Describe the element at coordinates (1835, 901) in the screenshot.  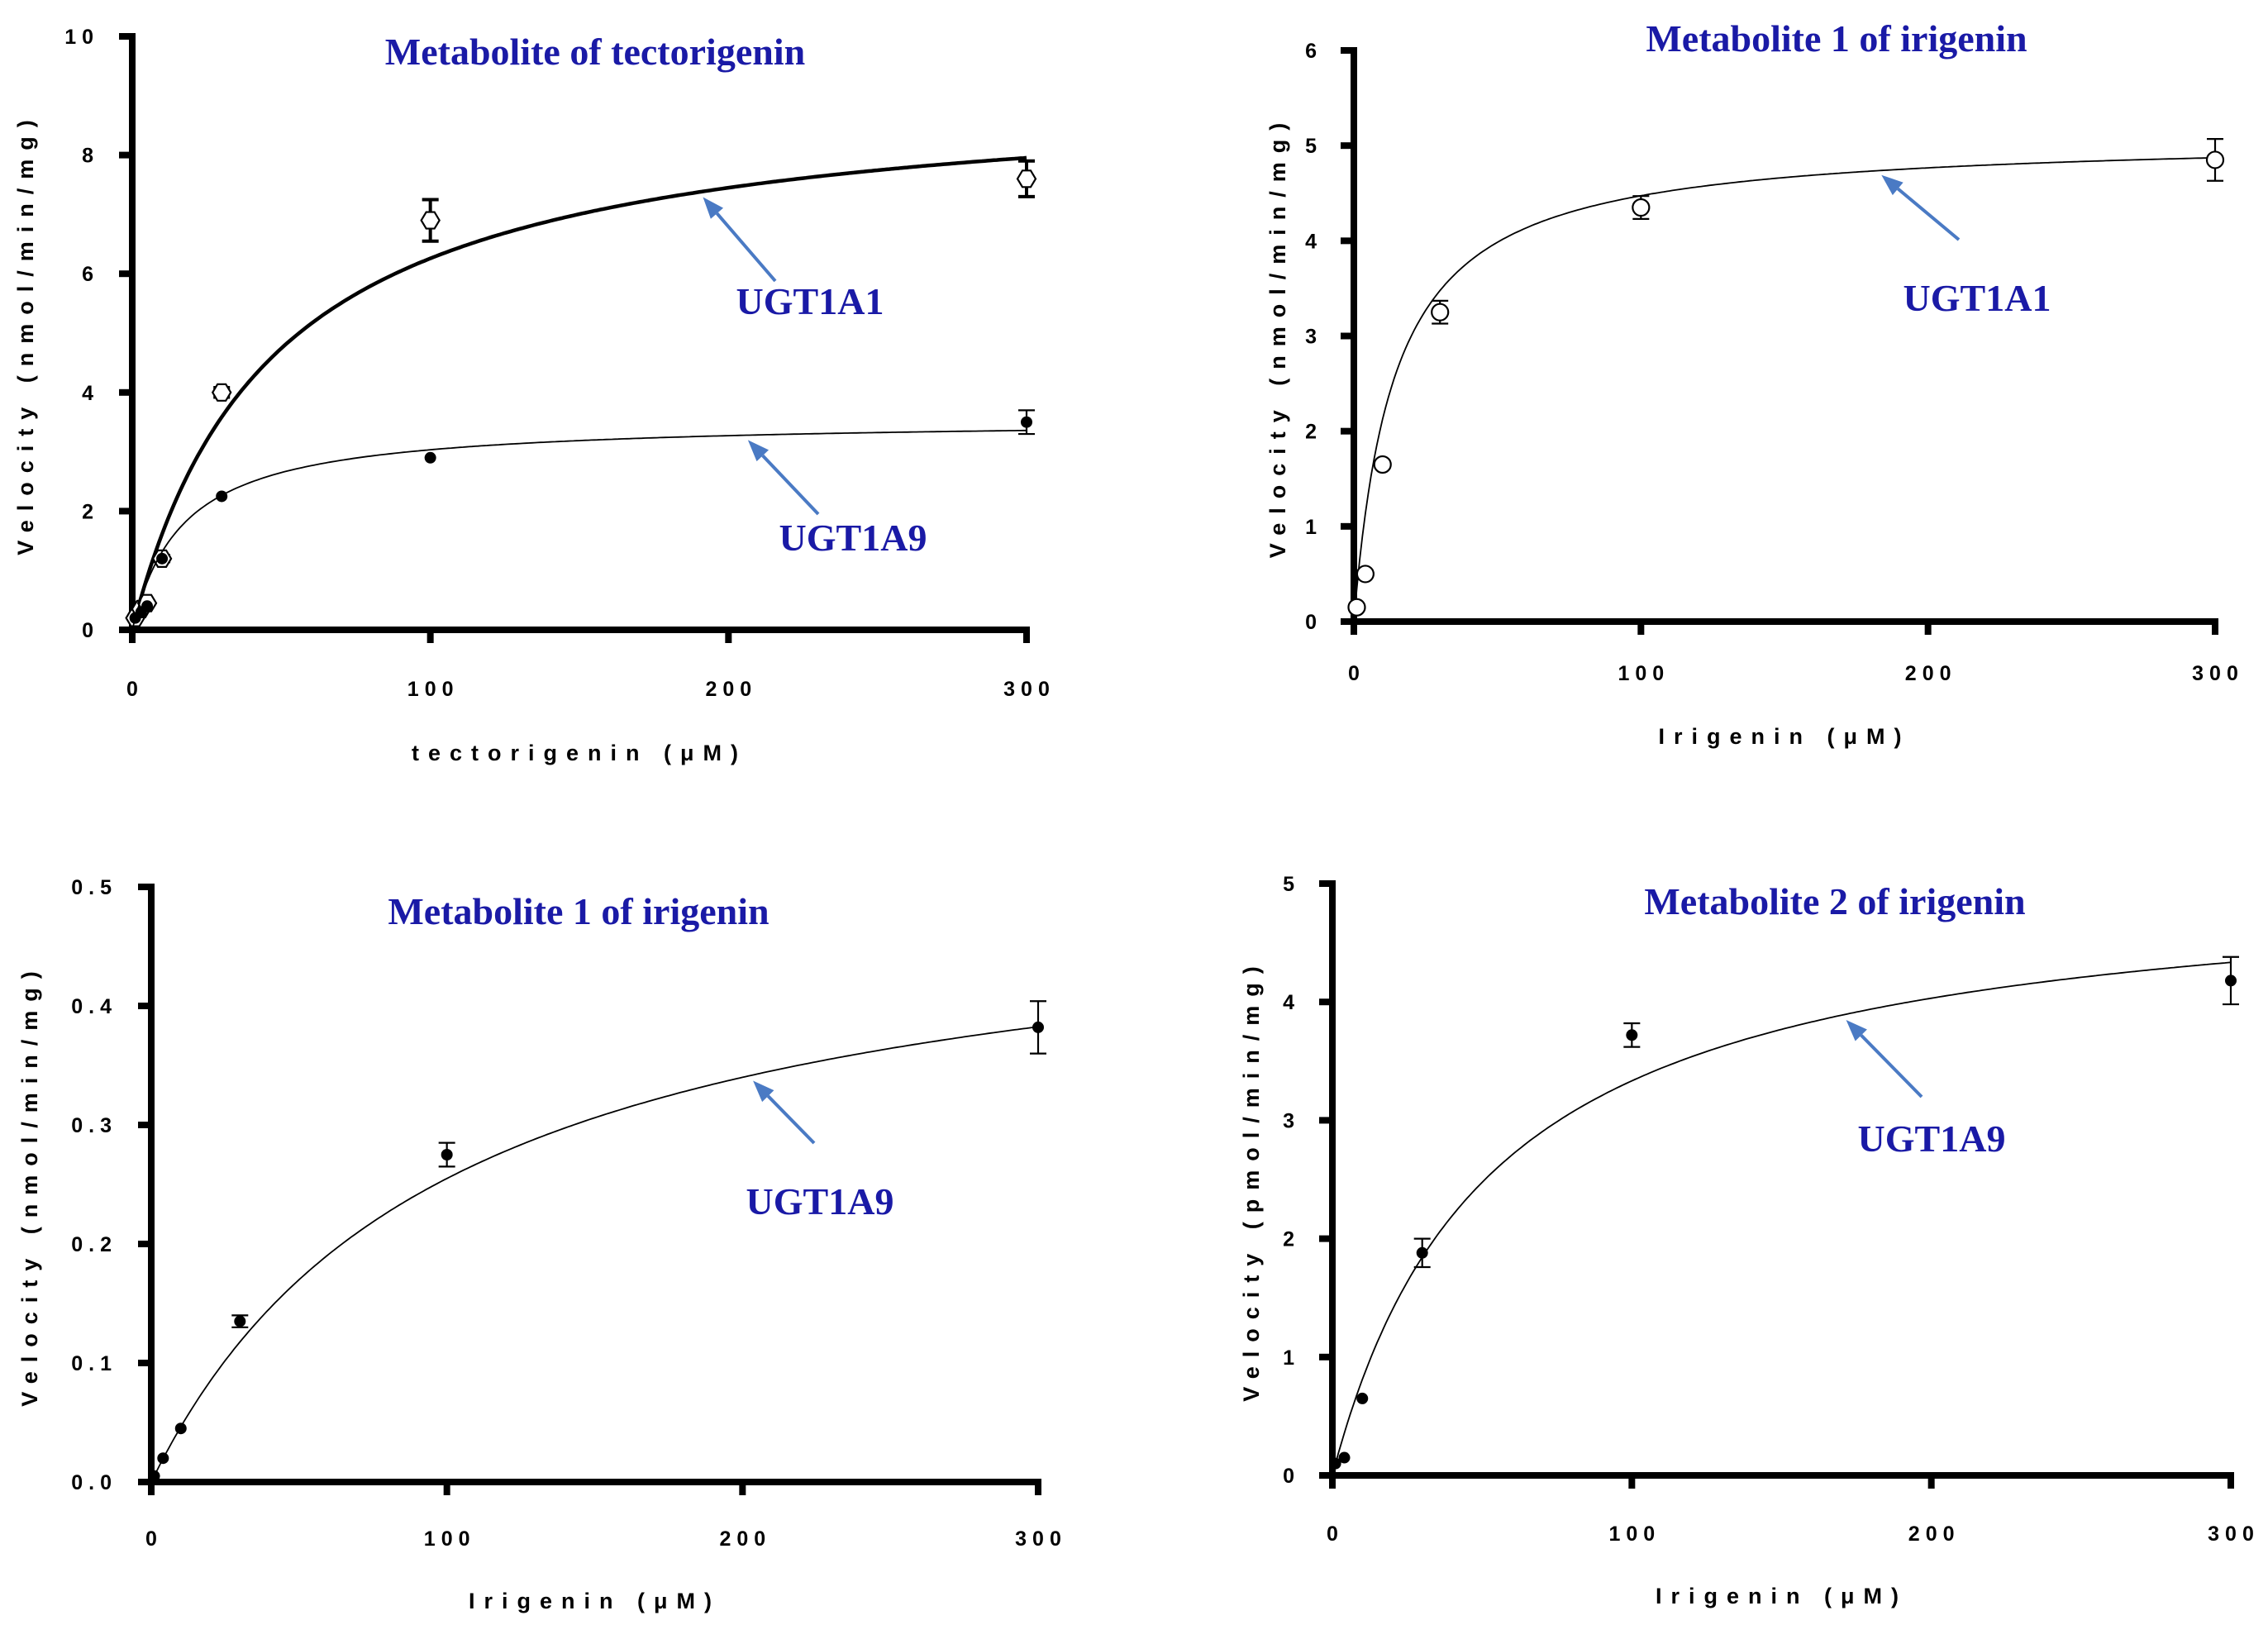
I see `chart-title: Metabolite 2 of irigenin` at that location.